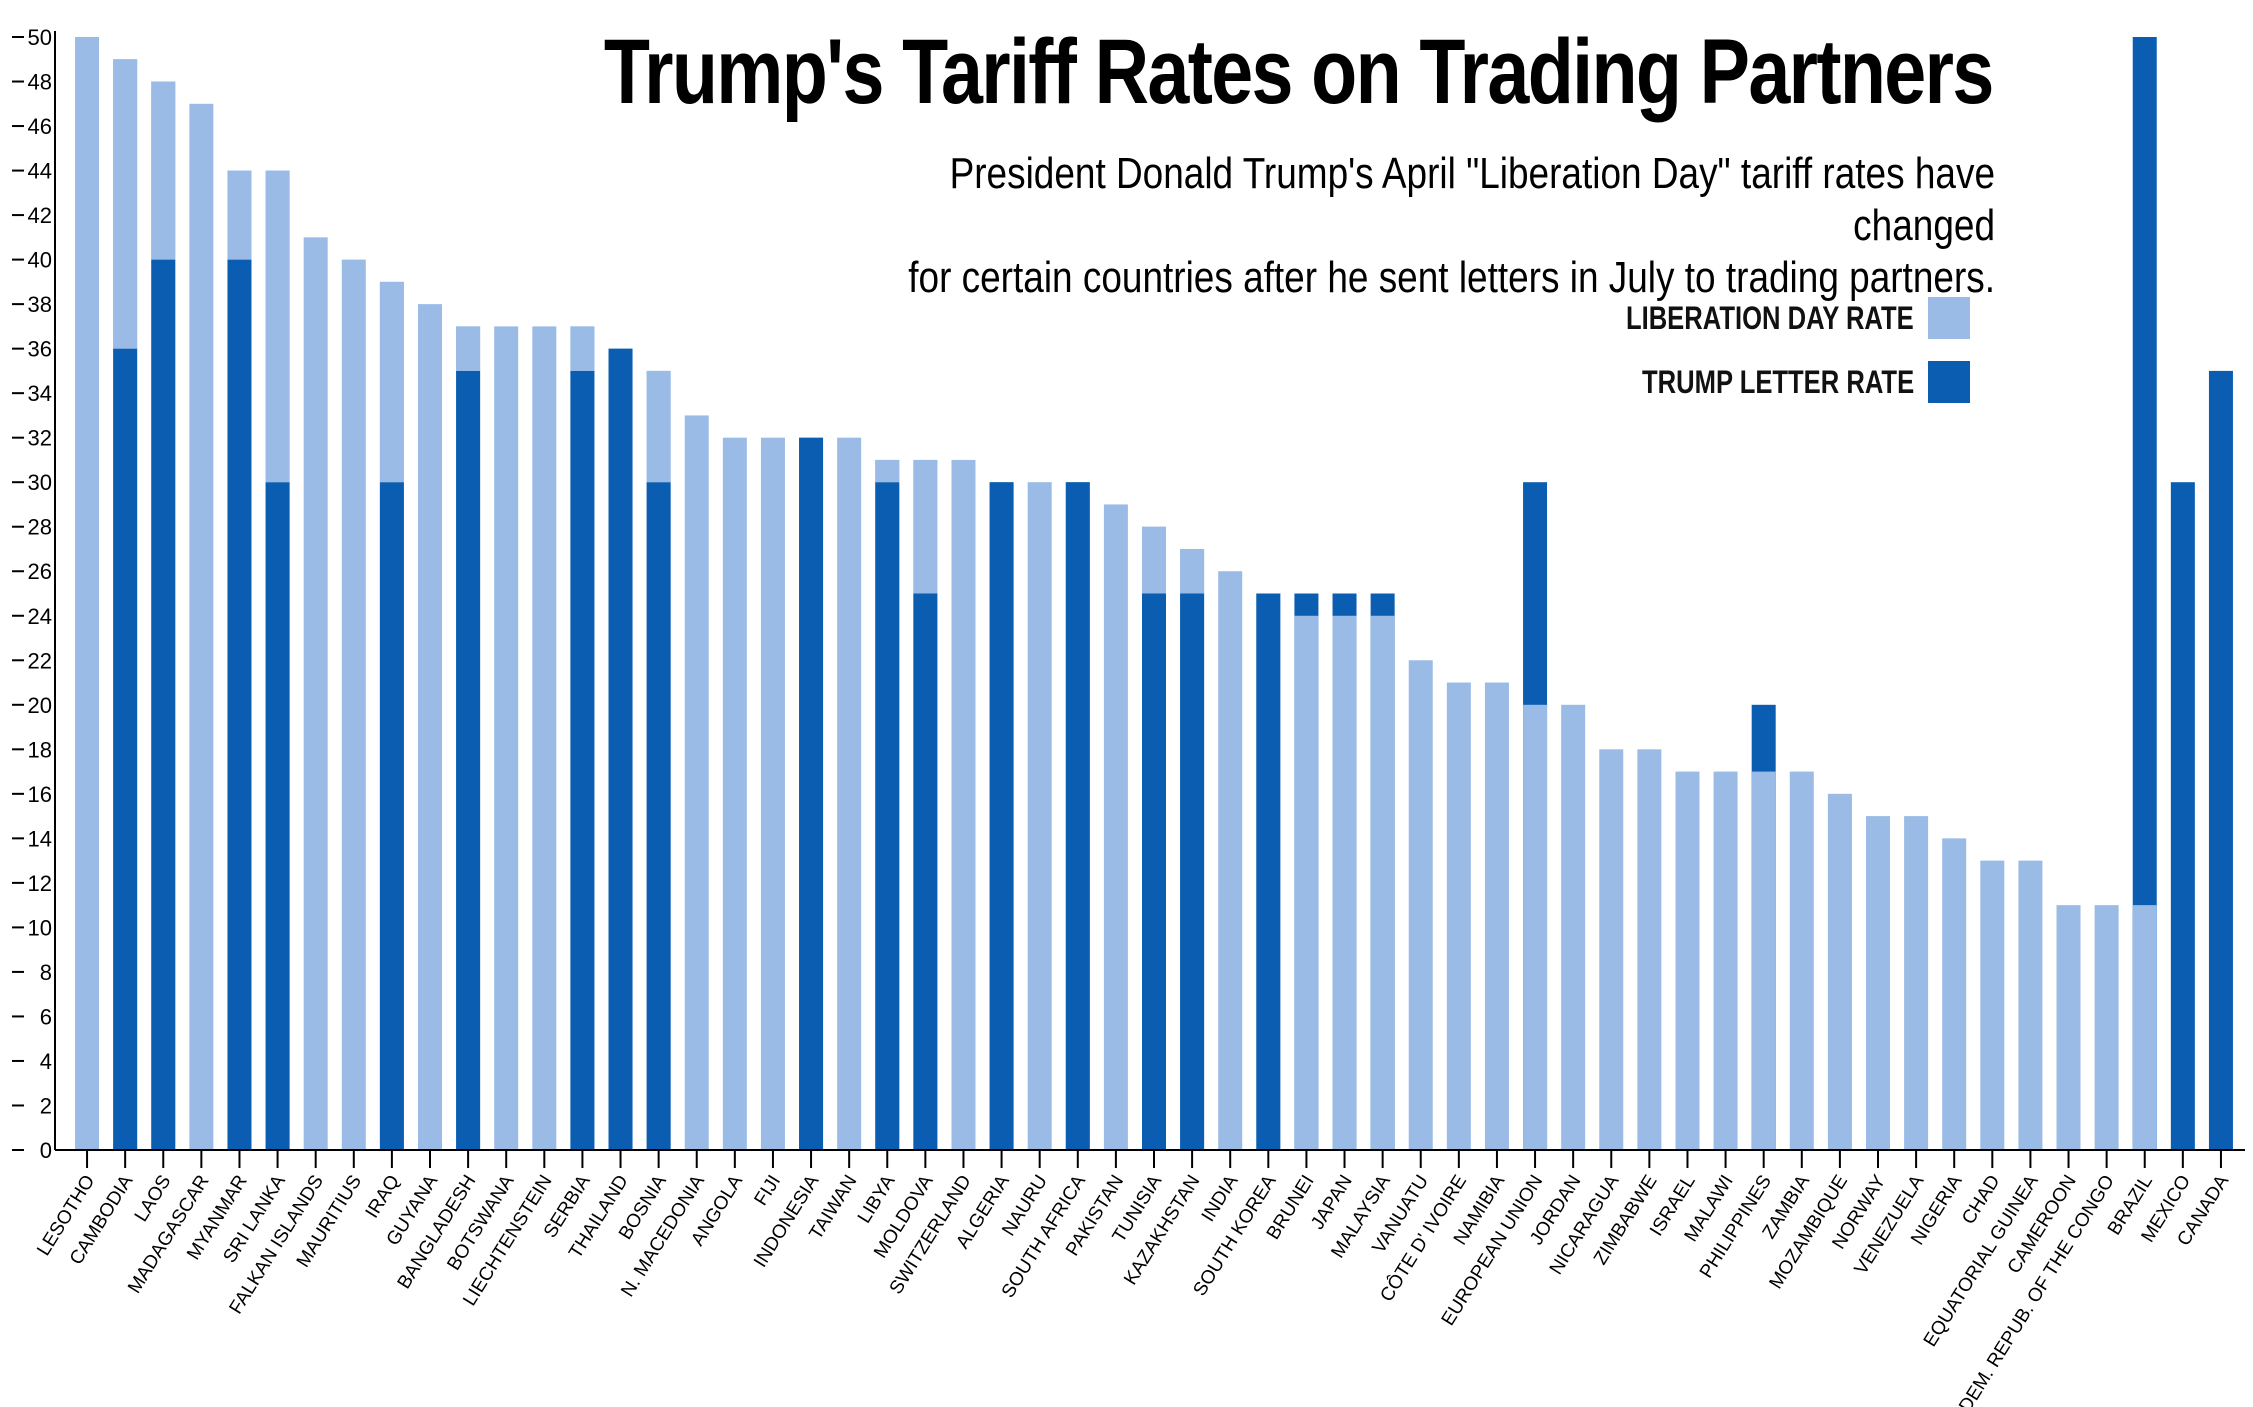 The image size is (2253, 1407). What do you see at coordinates (40, 927) in the screenshot?
I see `y-tick-label: 10` at bounding box center [40, 927].